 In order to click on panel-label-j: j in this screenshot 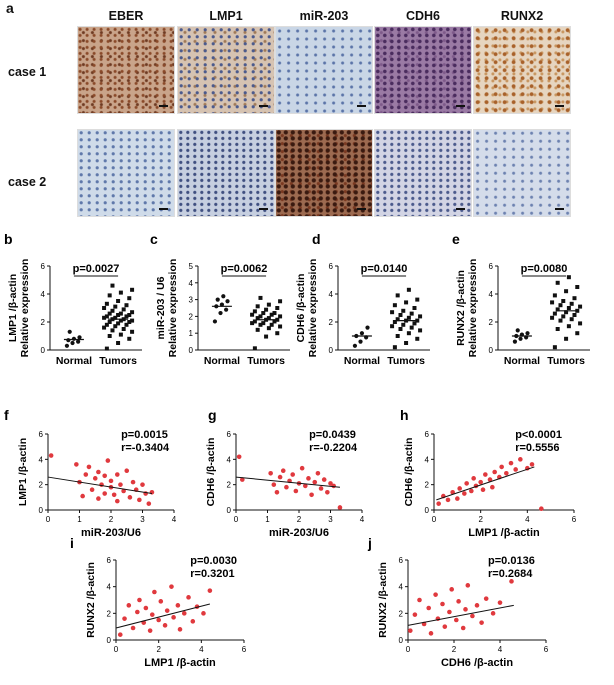, I will do `click(369, 543)`.